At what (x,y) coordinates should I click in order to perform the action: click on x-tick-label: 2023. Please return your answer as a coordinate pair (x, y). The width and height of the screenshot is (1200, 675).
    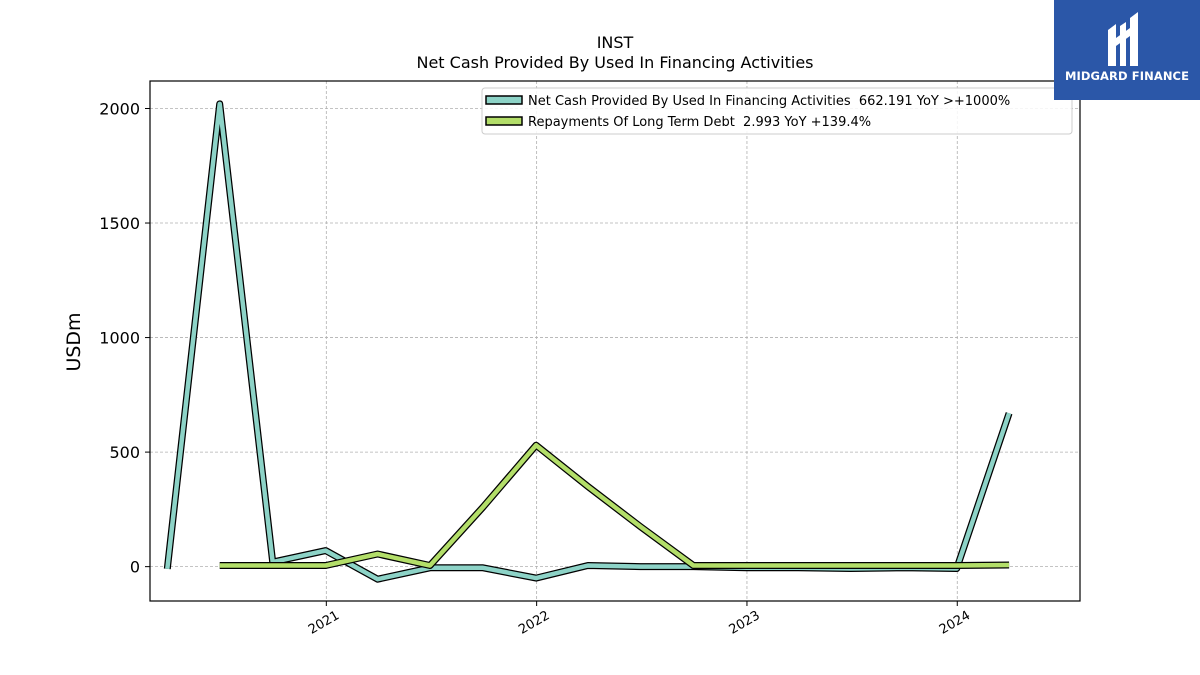
    Looking at the image, I should click on (745, 623).